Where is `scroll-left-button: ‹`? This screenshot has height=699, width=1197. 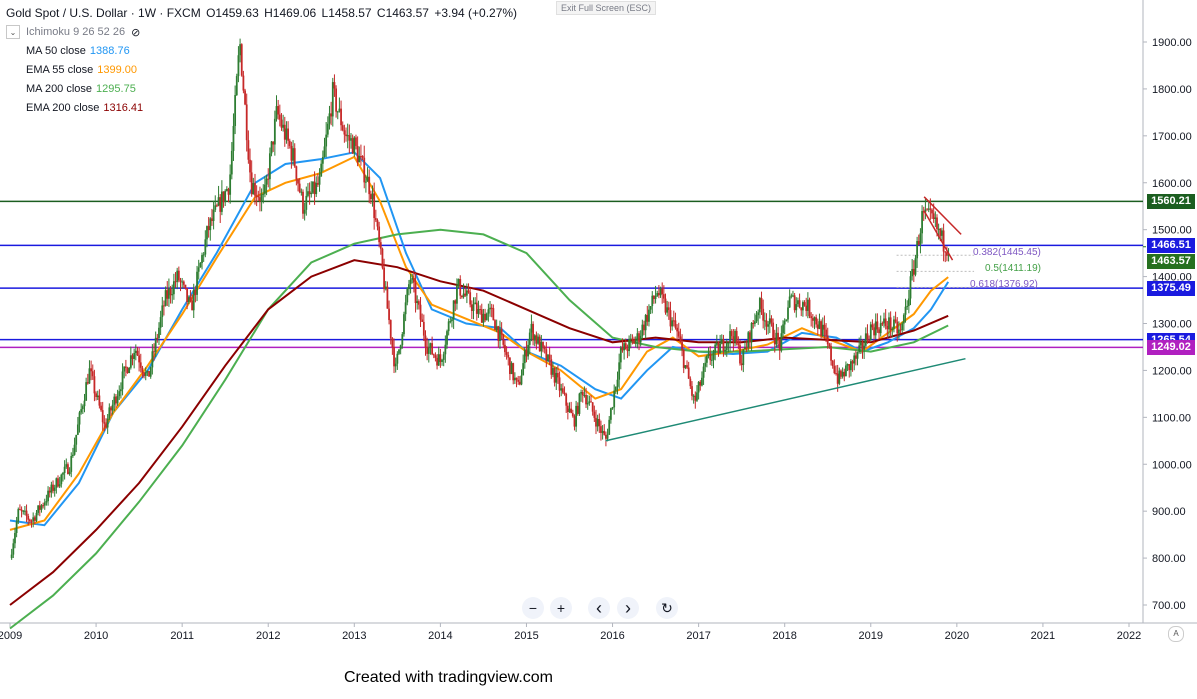
scroll-left-button: ‹ is located at coordinates (599, 608).